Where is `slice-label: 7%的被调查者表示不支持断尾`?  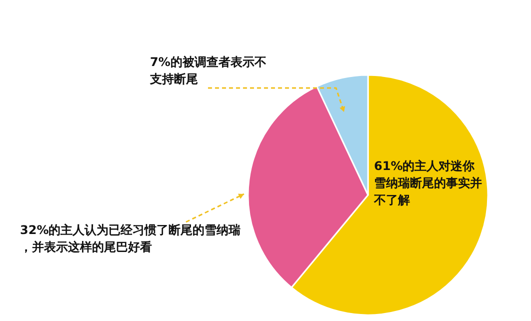
slice-label: 7%的被调查者表示不支持断尾 is located at coordinates (207, 70).